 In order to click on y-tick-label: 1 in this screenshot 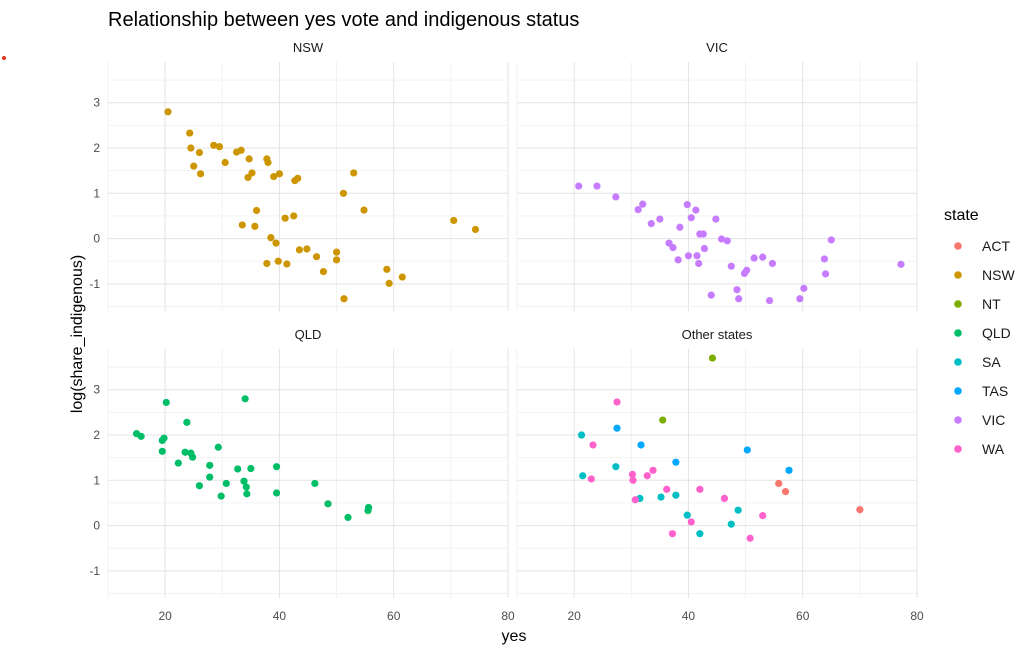, I will do `click(96, 480)`.